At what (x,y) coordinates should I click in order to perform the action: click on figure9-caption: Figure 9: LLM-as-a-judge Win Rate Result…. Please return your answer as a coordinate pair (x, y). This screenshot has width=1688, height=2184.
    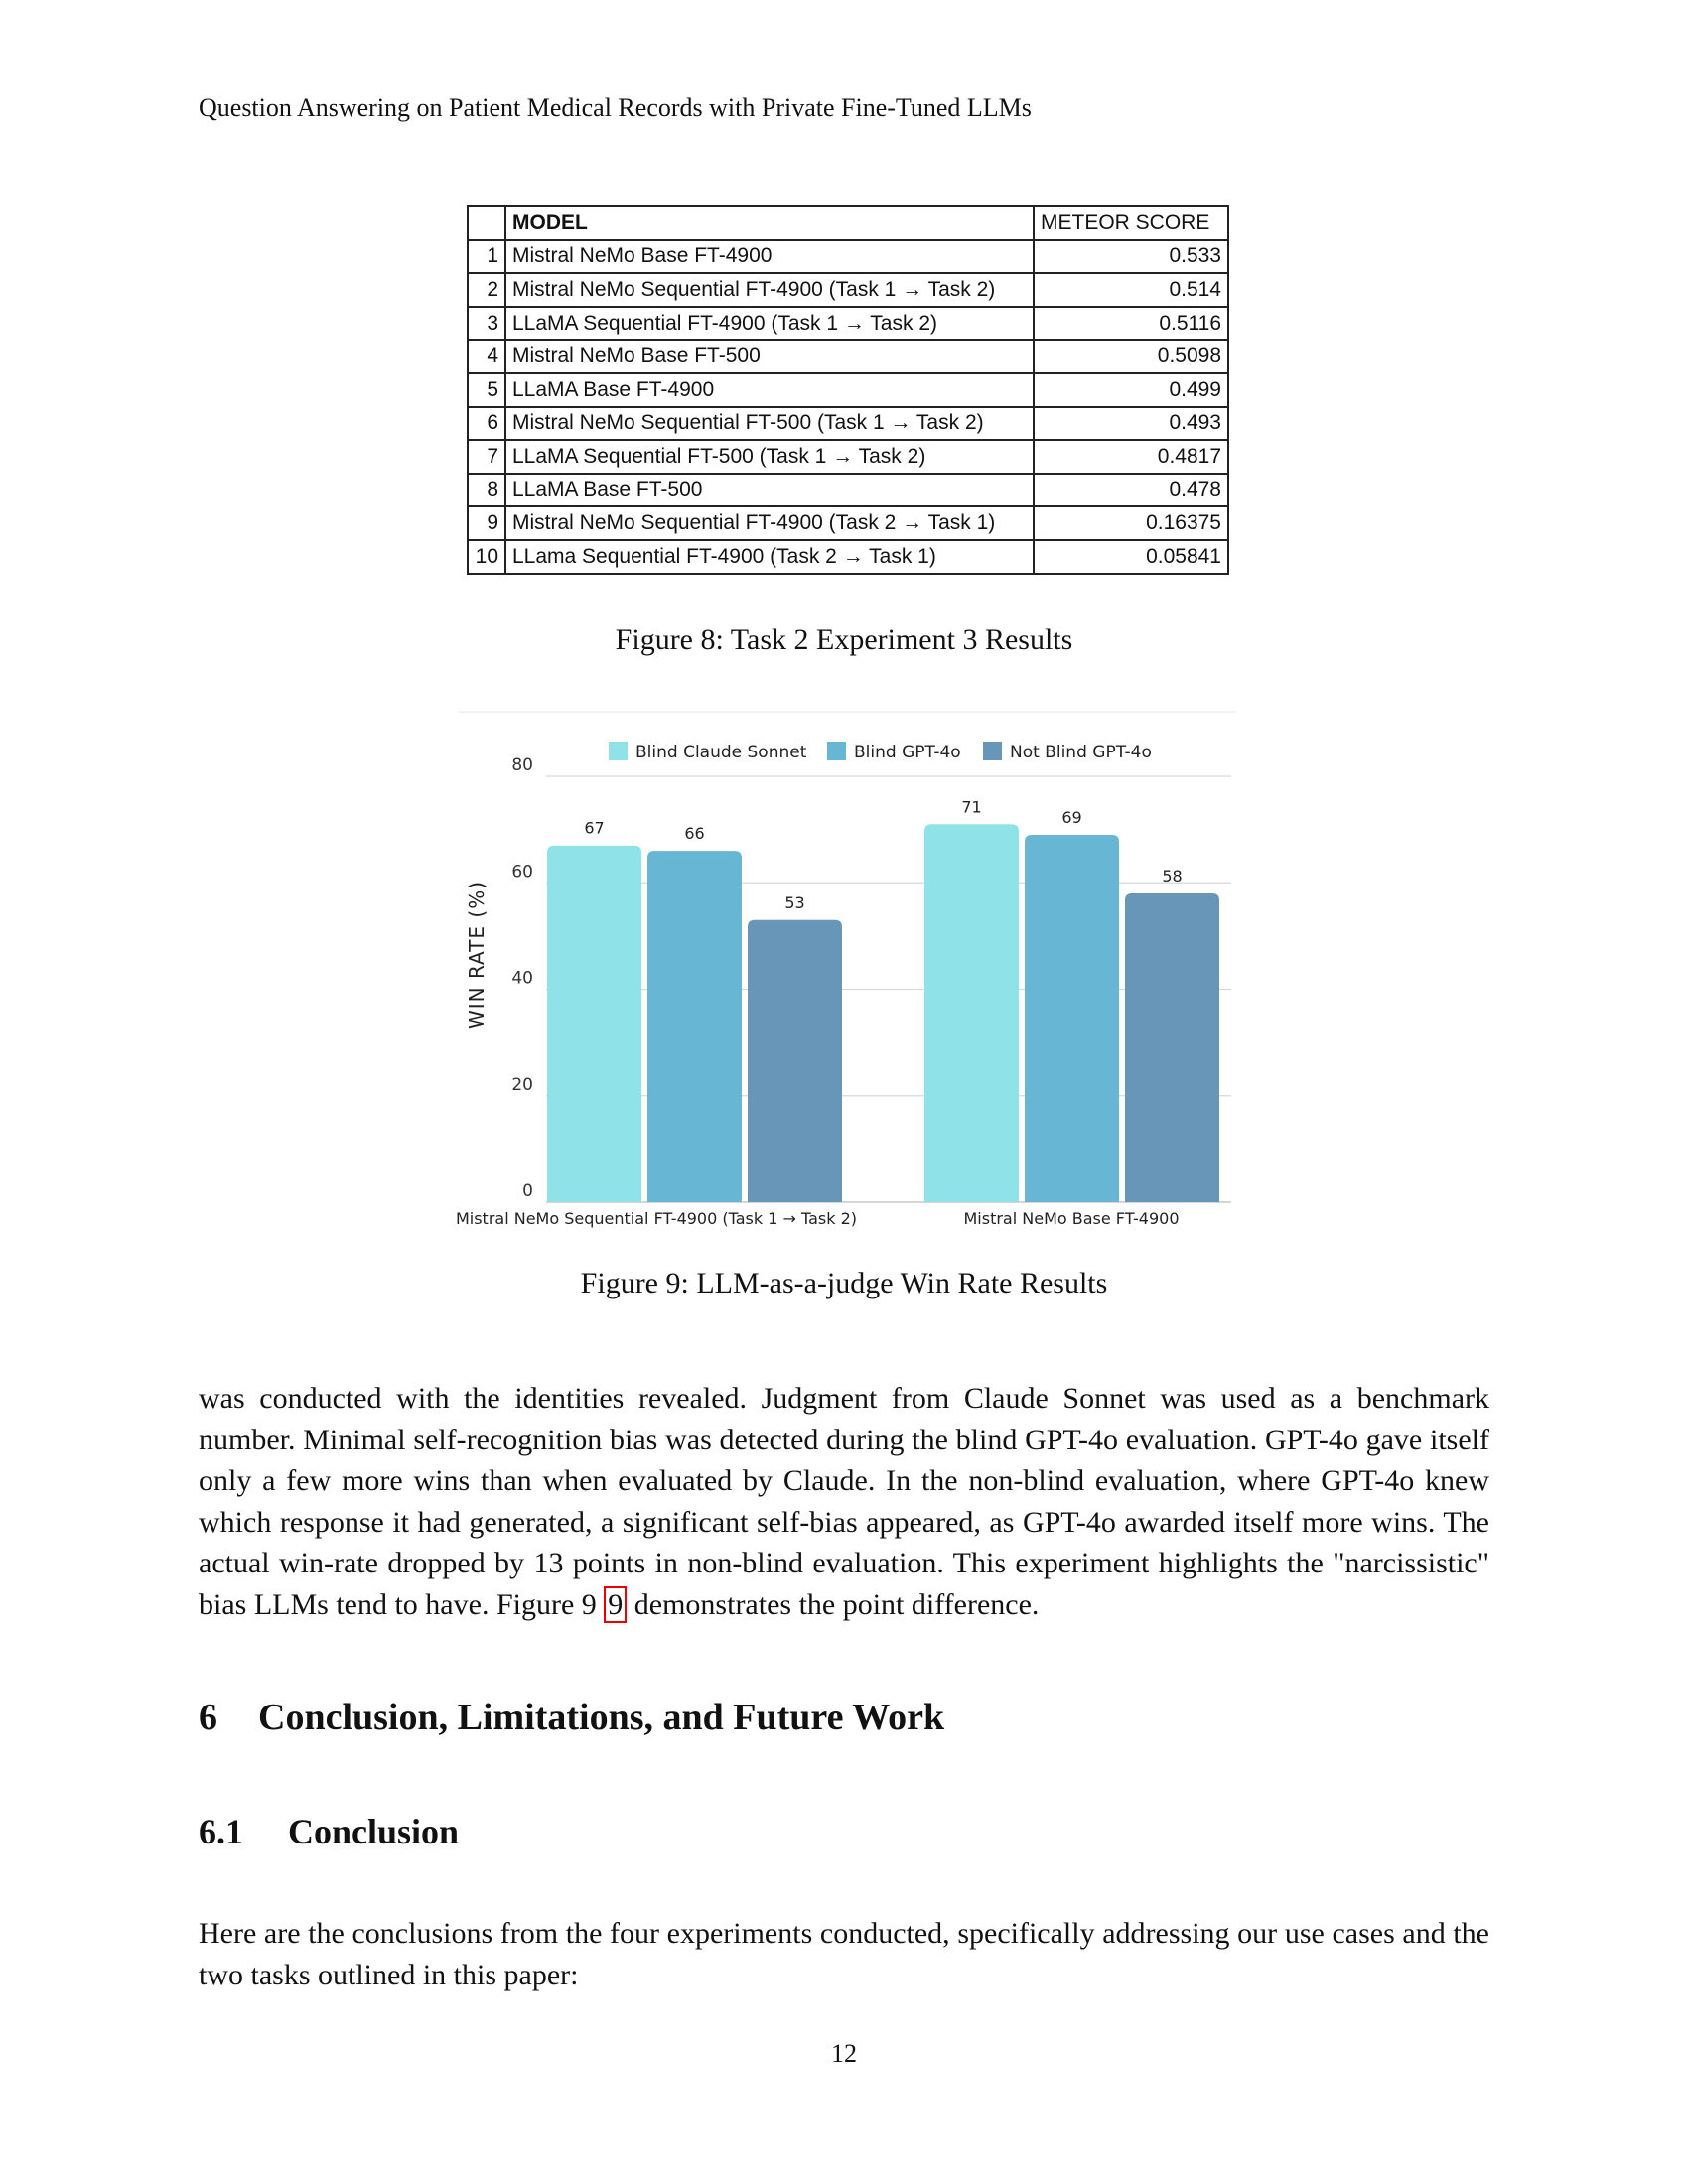
    Looking at the image, I should click on (844, 1283).